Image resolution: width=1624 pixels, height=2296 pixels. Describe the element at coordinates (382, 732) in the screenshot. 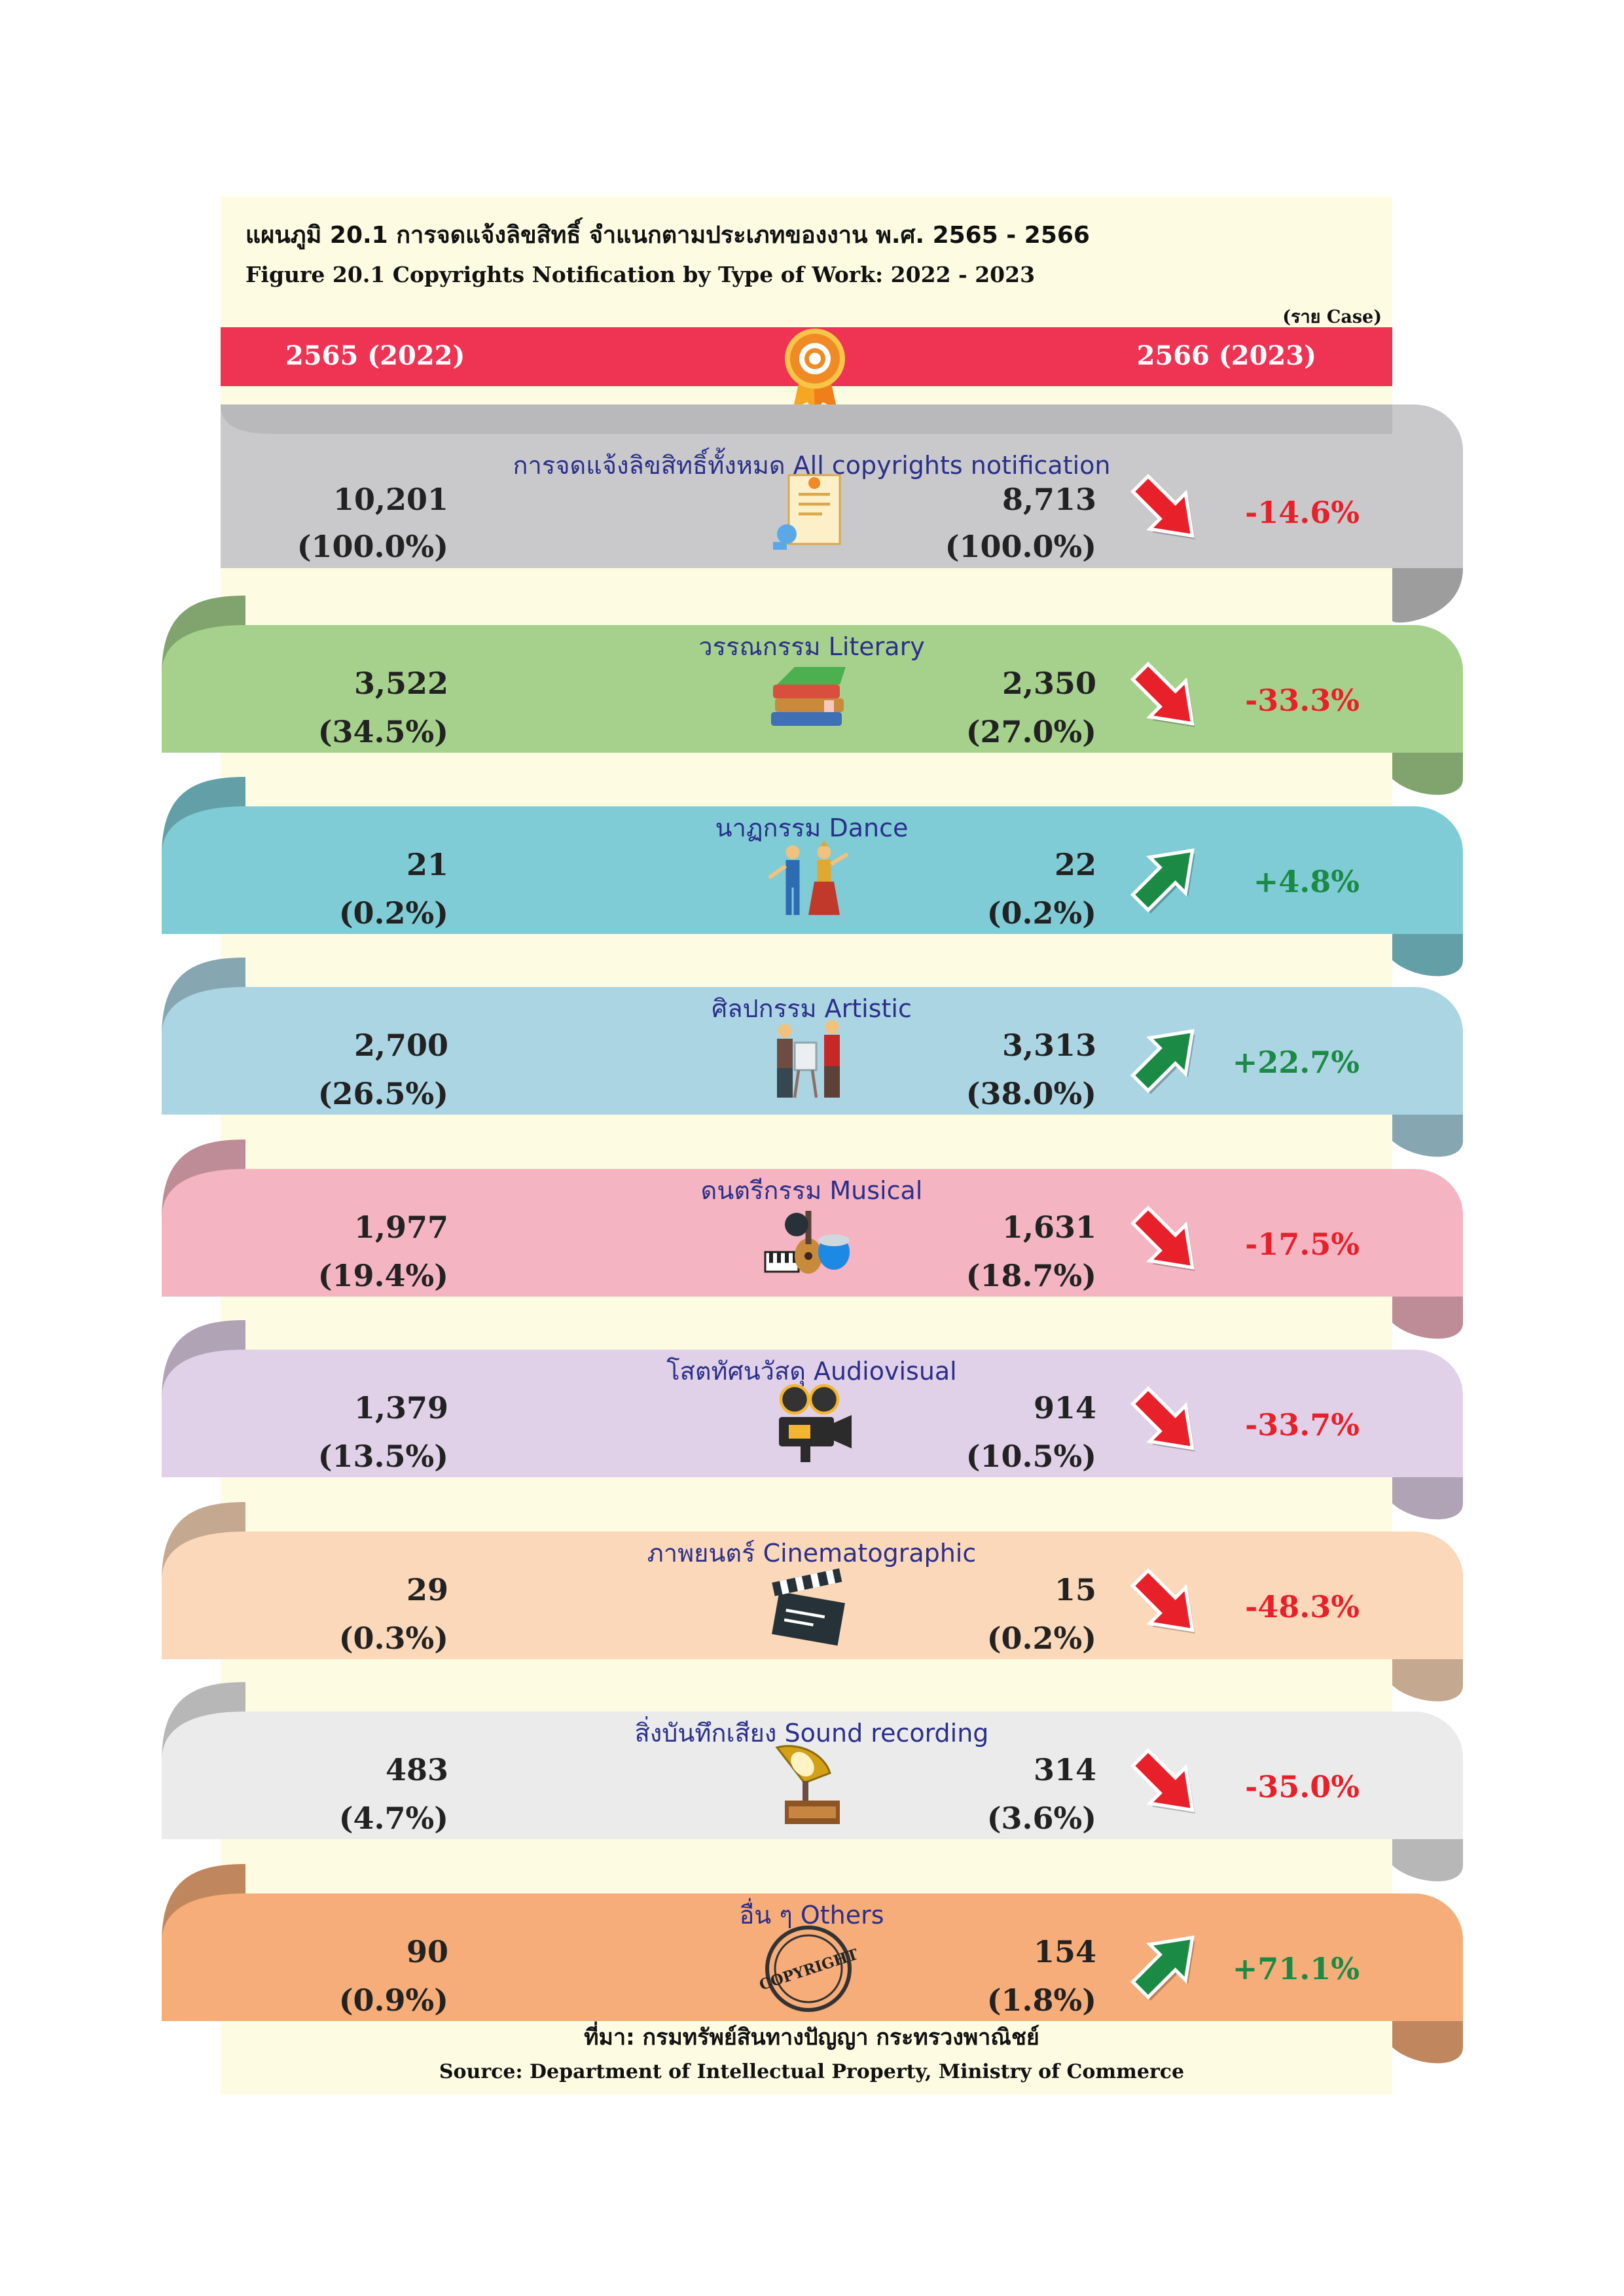

I see `share-2022: (34.5%)` at that location.